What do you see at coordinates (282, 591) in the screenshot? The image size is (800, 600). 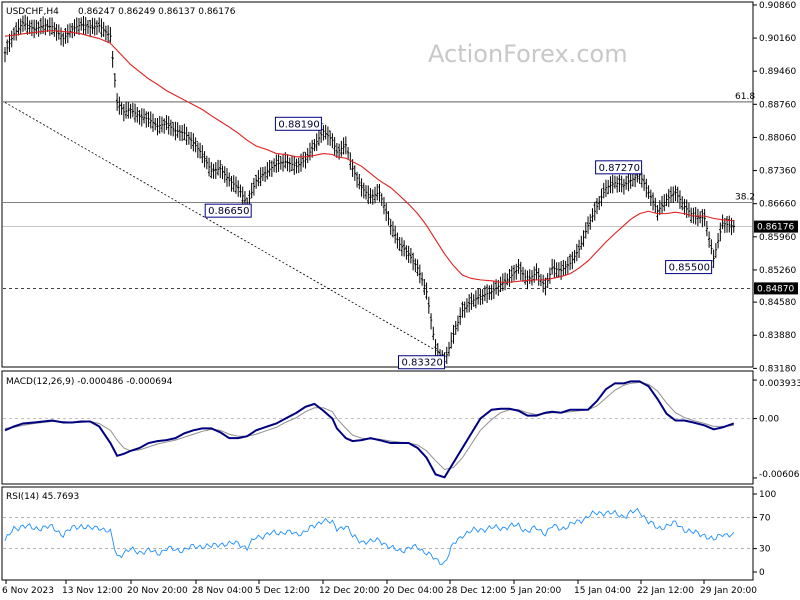 I see `time-tick-label: 5 Dec 12:00` at bounding box center [282, 591].